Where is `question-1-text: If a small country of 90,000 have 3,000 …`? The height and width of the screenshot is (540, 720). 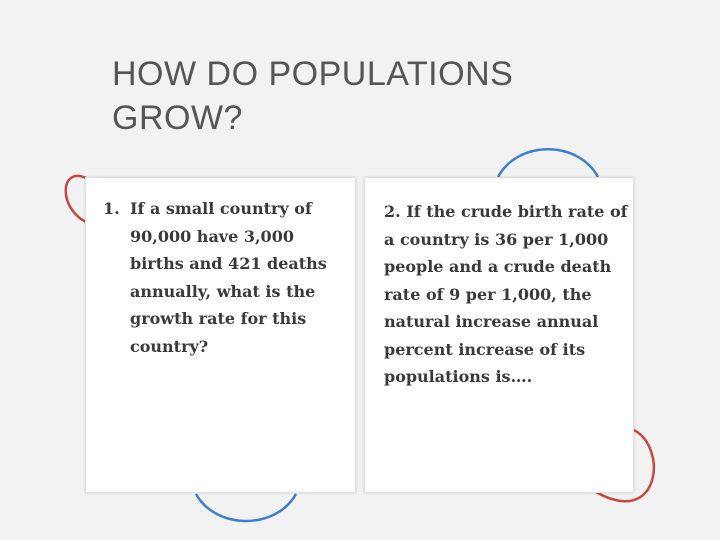
question-1-text: If a small country of 90,000 have 3,000 … is located at coordinates (228, 277).